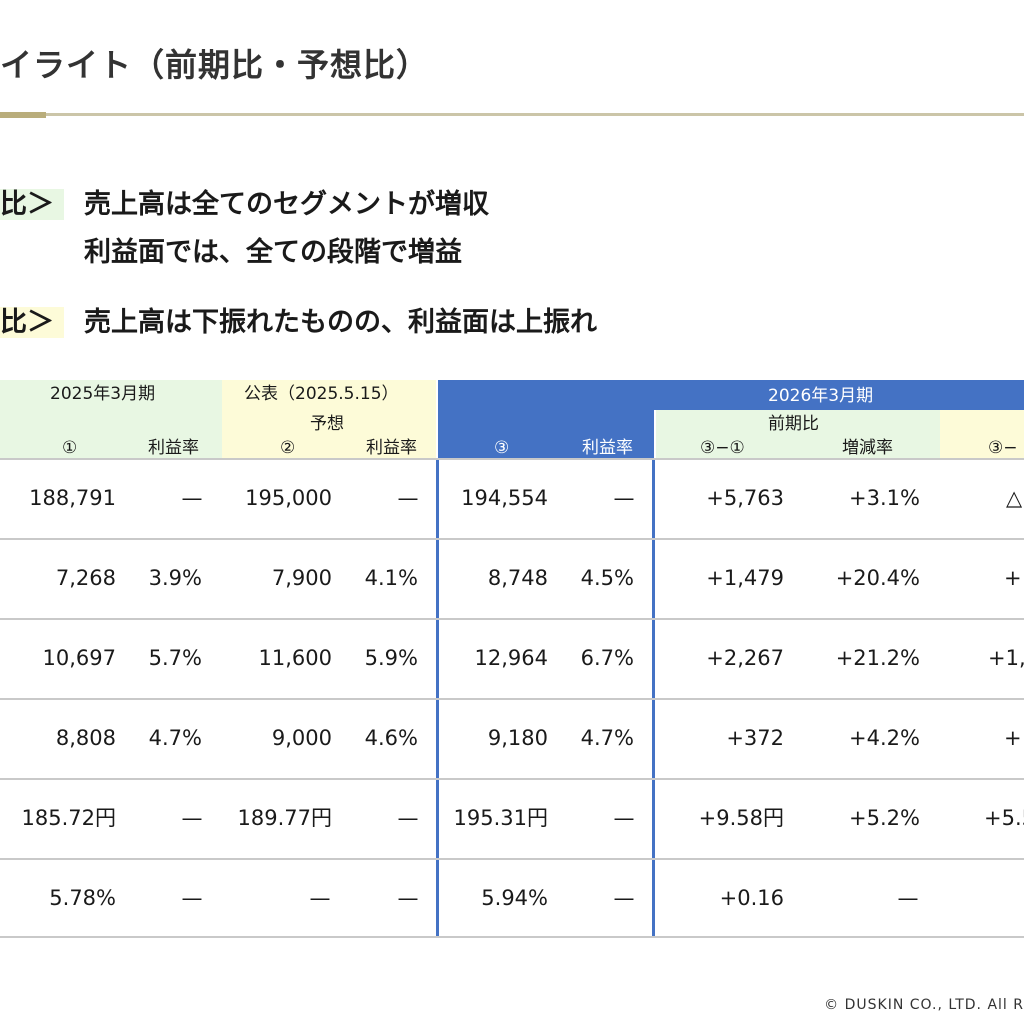 The width and height of the screenshot is (1024, 1024). What do you see at coordinates (624, 498) in the screenshot?
I see `cell-r1-c3-rate: —` at bounding box center [624, 498].